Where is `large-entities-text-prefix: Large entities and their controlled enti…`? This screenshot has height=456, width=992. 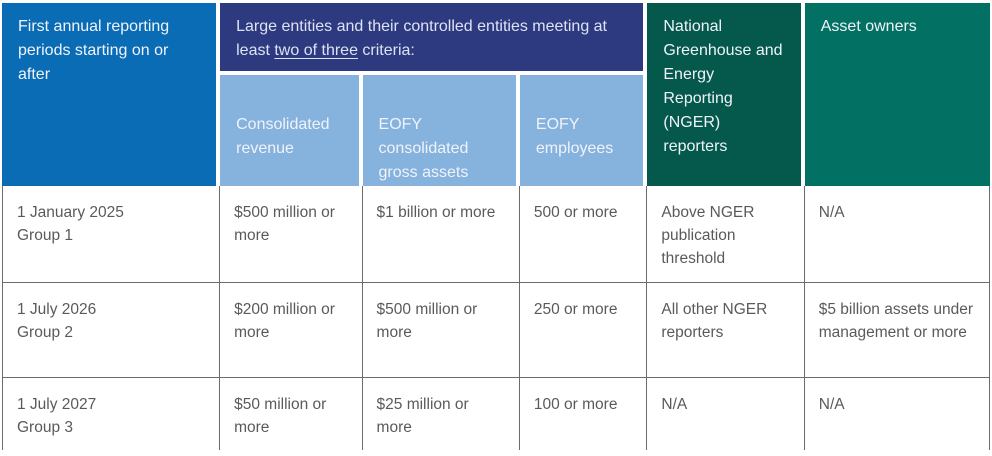
large-entities-text-prefix: Large entities and their controlled enti… is located at coordinates (421, 38).